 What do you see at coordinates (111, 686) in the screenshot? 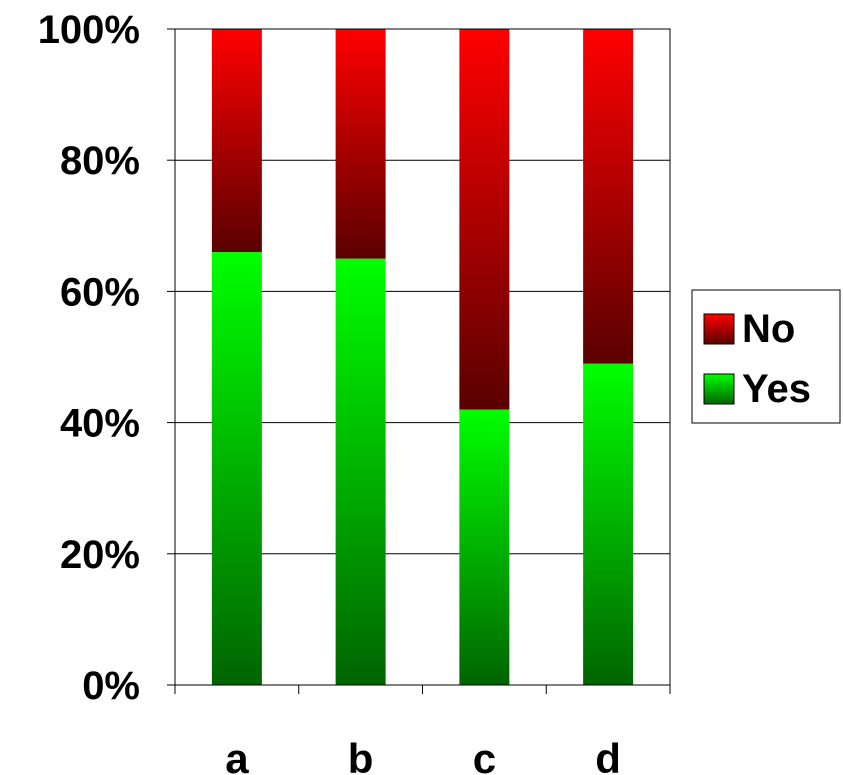
I see `y-tick-label: 0%` at bounding box center [111, 686].